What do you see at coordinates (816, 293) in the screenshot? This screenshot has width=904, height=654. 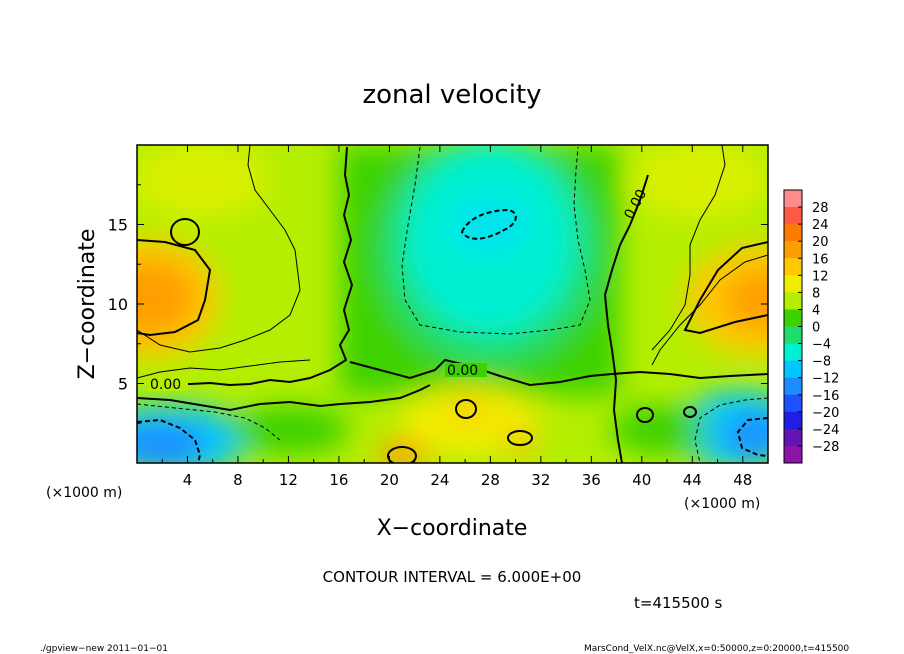 I see `colorbar-tick-label: 8` at bounding box center [816, 293].